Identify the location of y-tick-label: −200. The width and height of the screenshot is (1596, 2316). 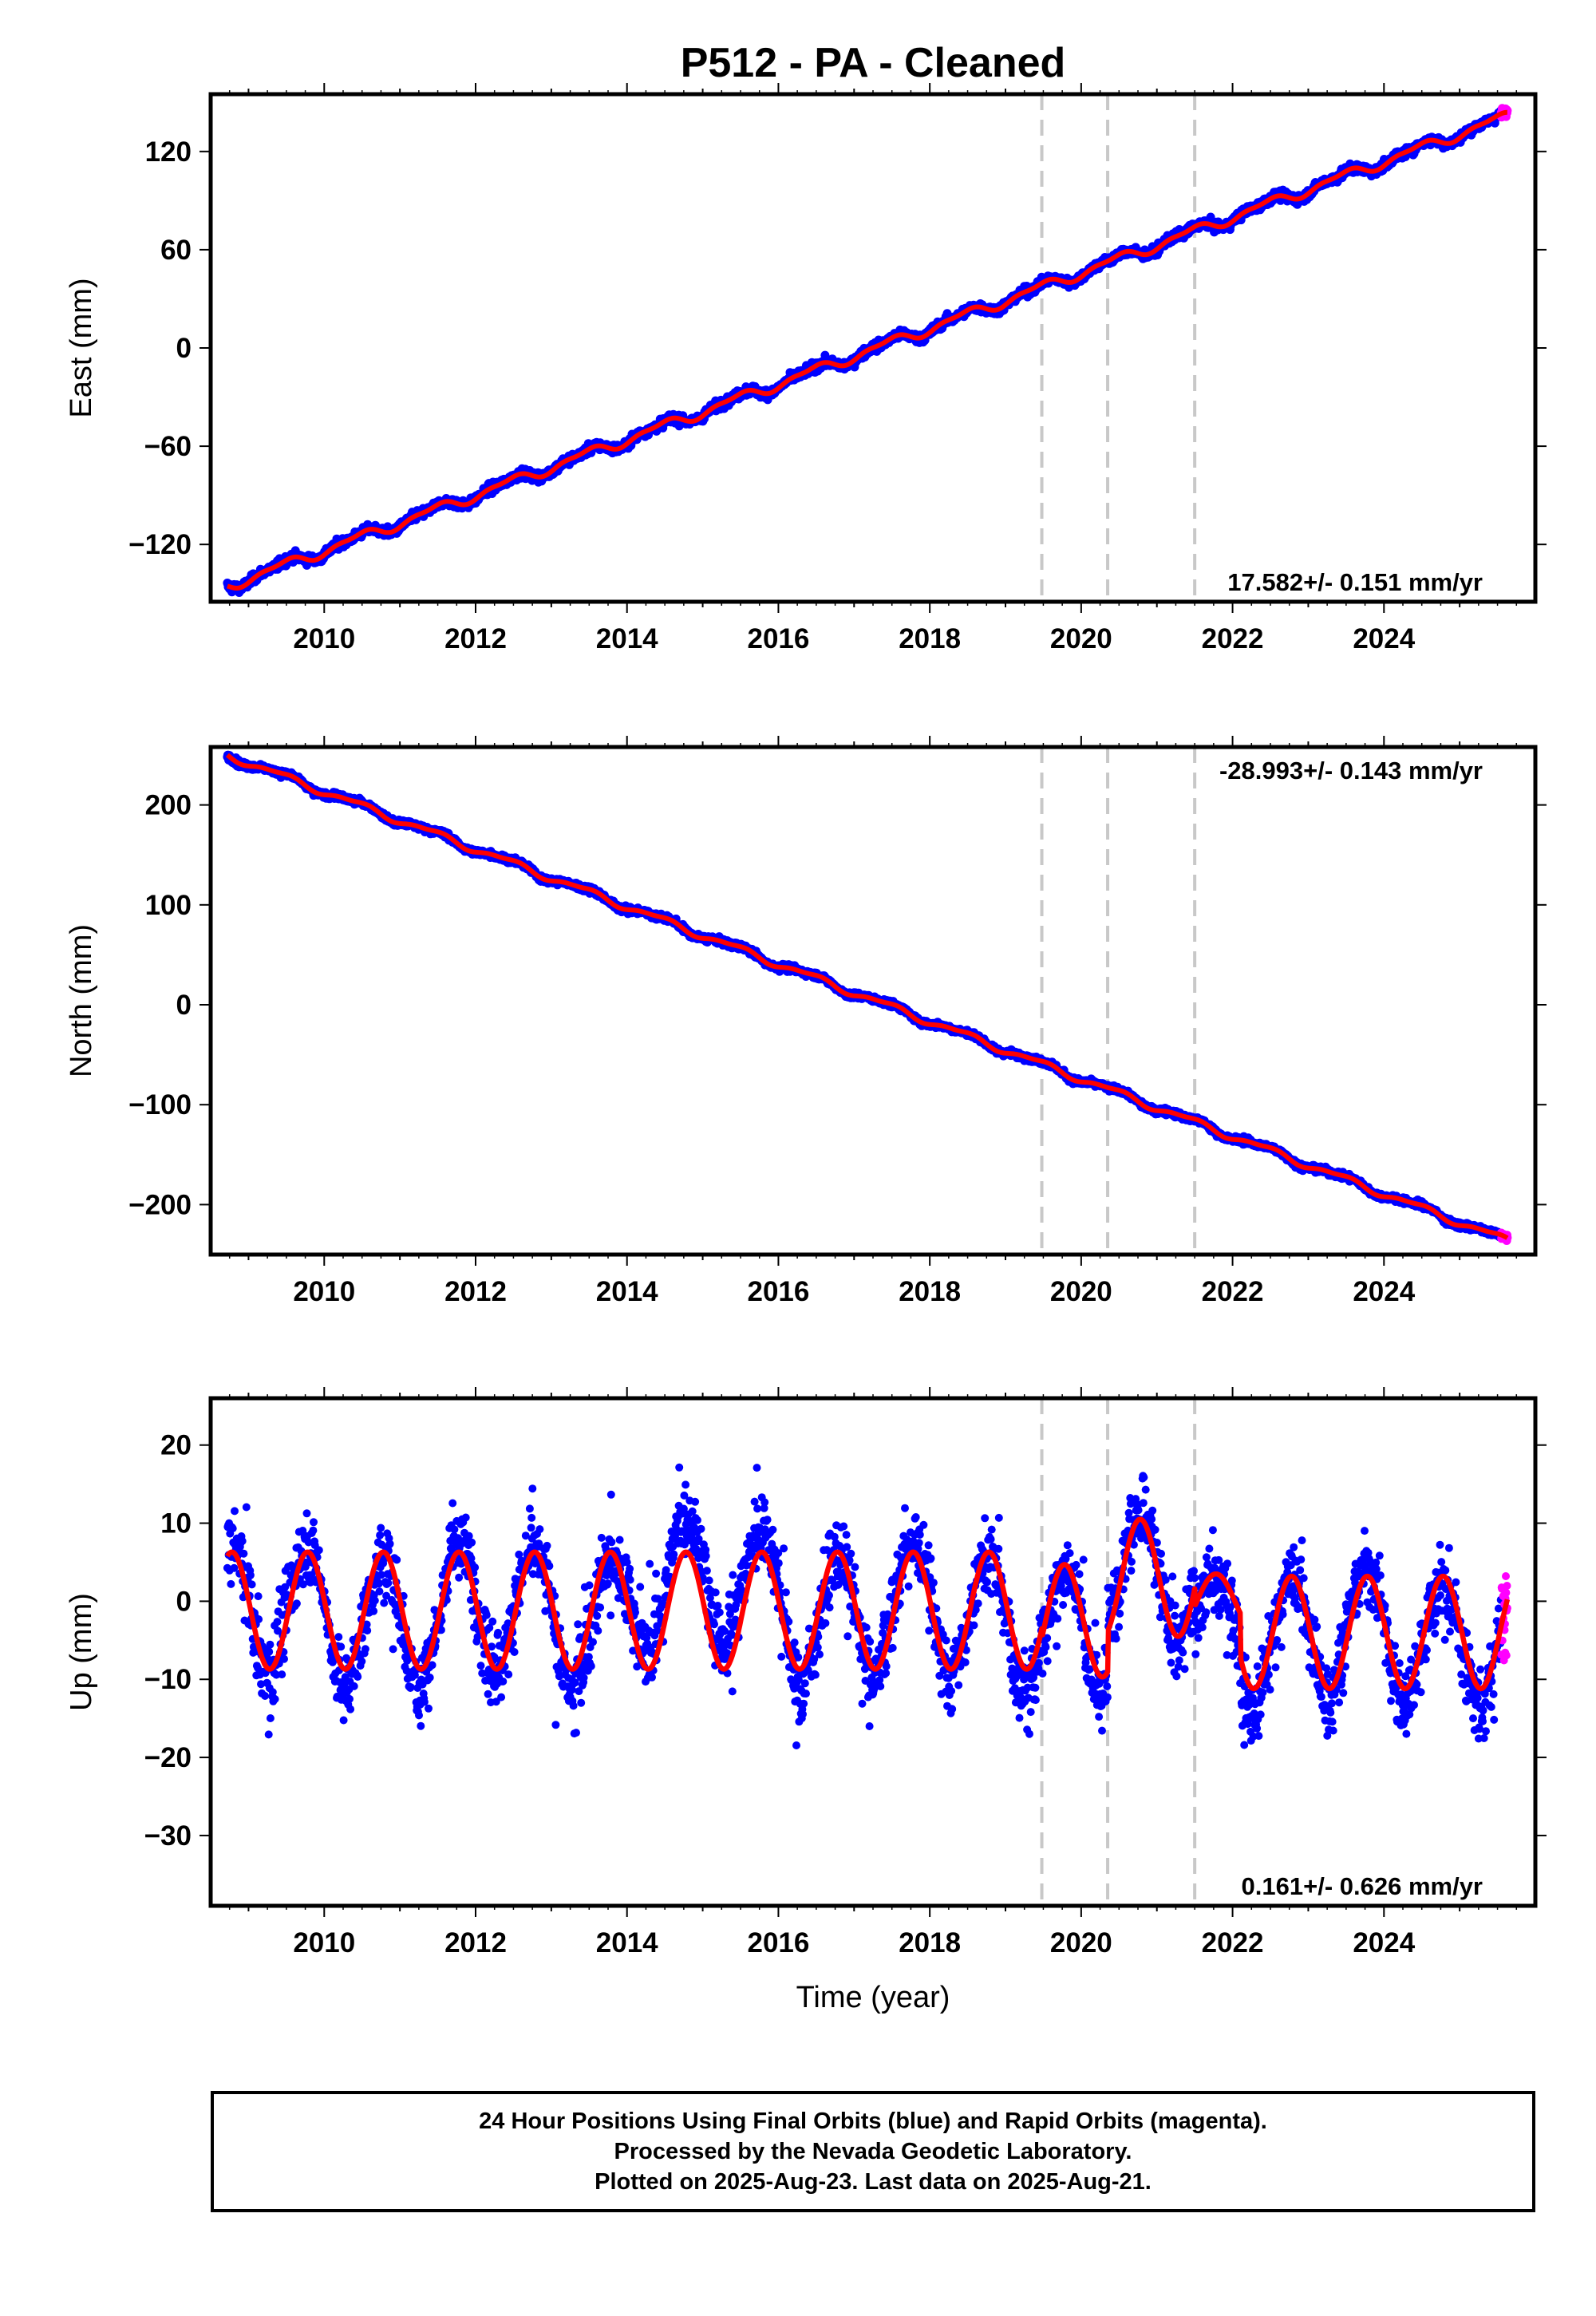
(160, 1204).